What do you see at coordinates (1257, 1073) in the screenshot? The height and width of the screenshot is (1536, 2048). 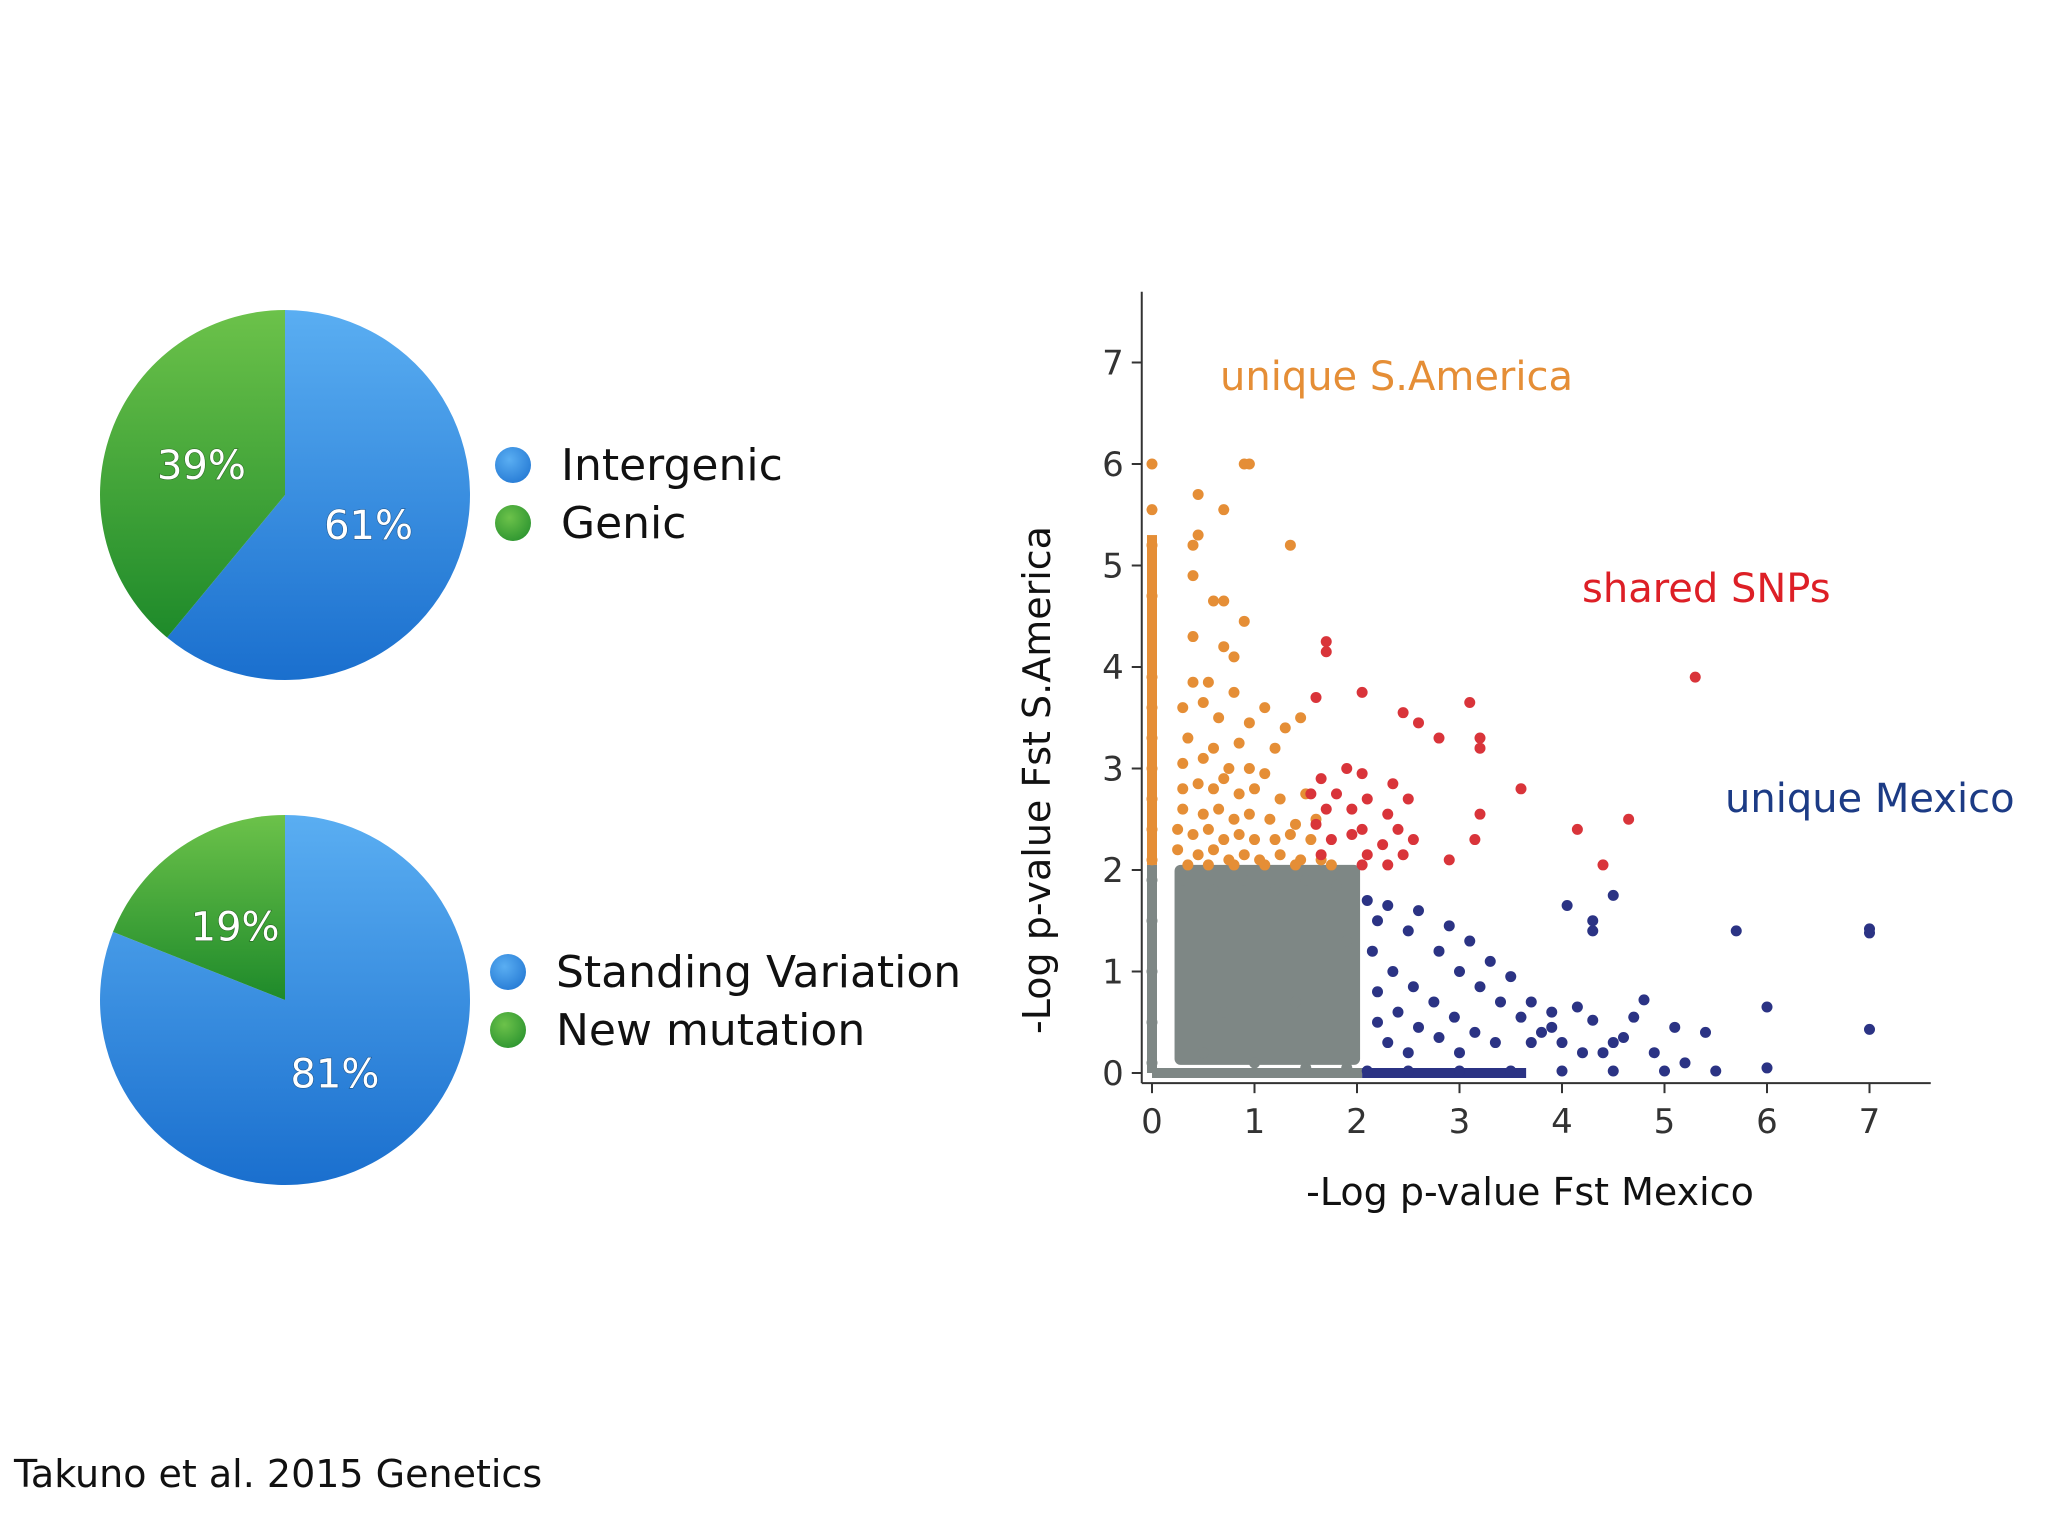 I see `nonsignificant-strip-y0` at bounding box center [1257, 1073].